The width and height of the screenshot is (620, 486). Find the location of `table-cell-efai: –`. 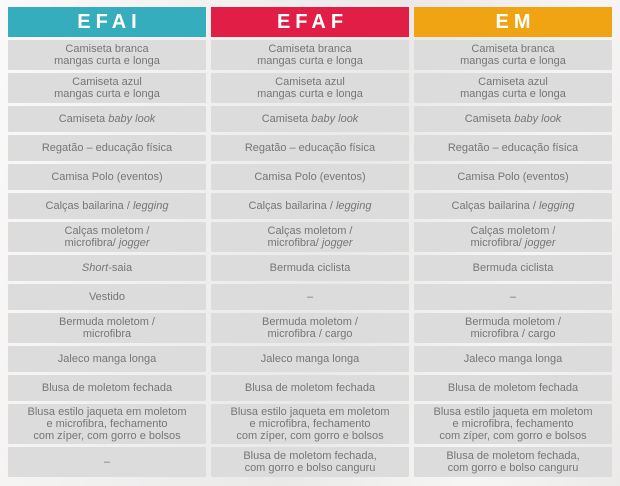

table-cell-efai: – is located at coordinates (107, 462).